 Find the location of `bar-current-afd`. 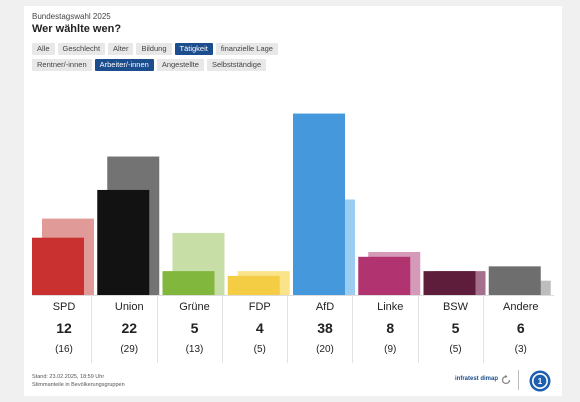

bar-current-afd is located at coordinates (319, 204).